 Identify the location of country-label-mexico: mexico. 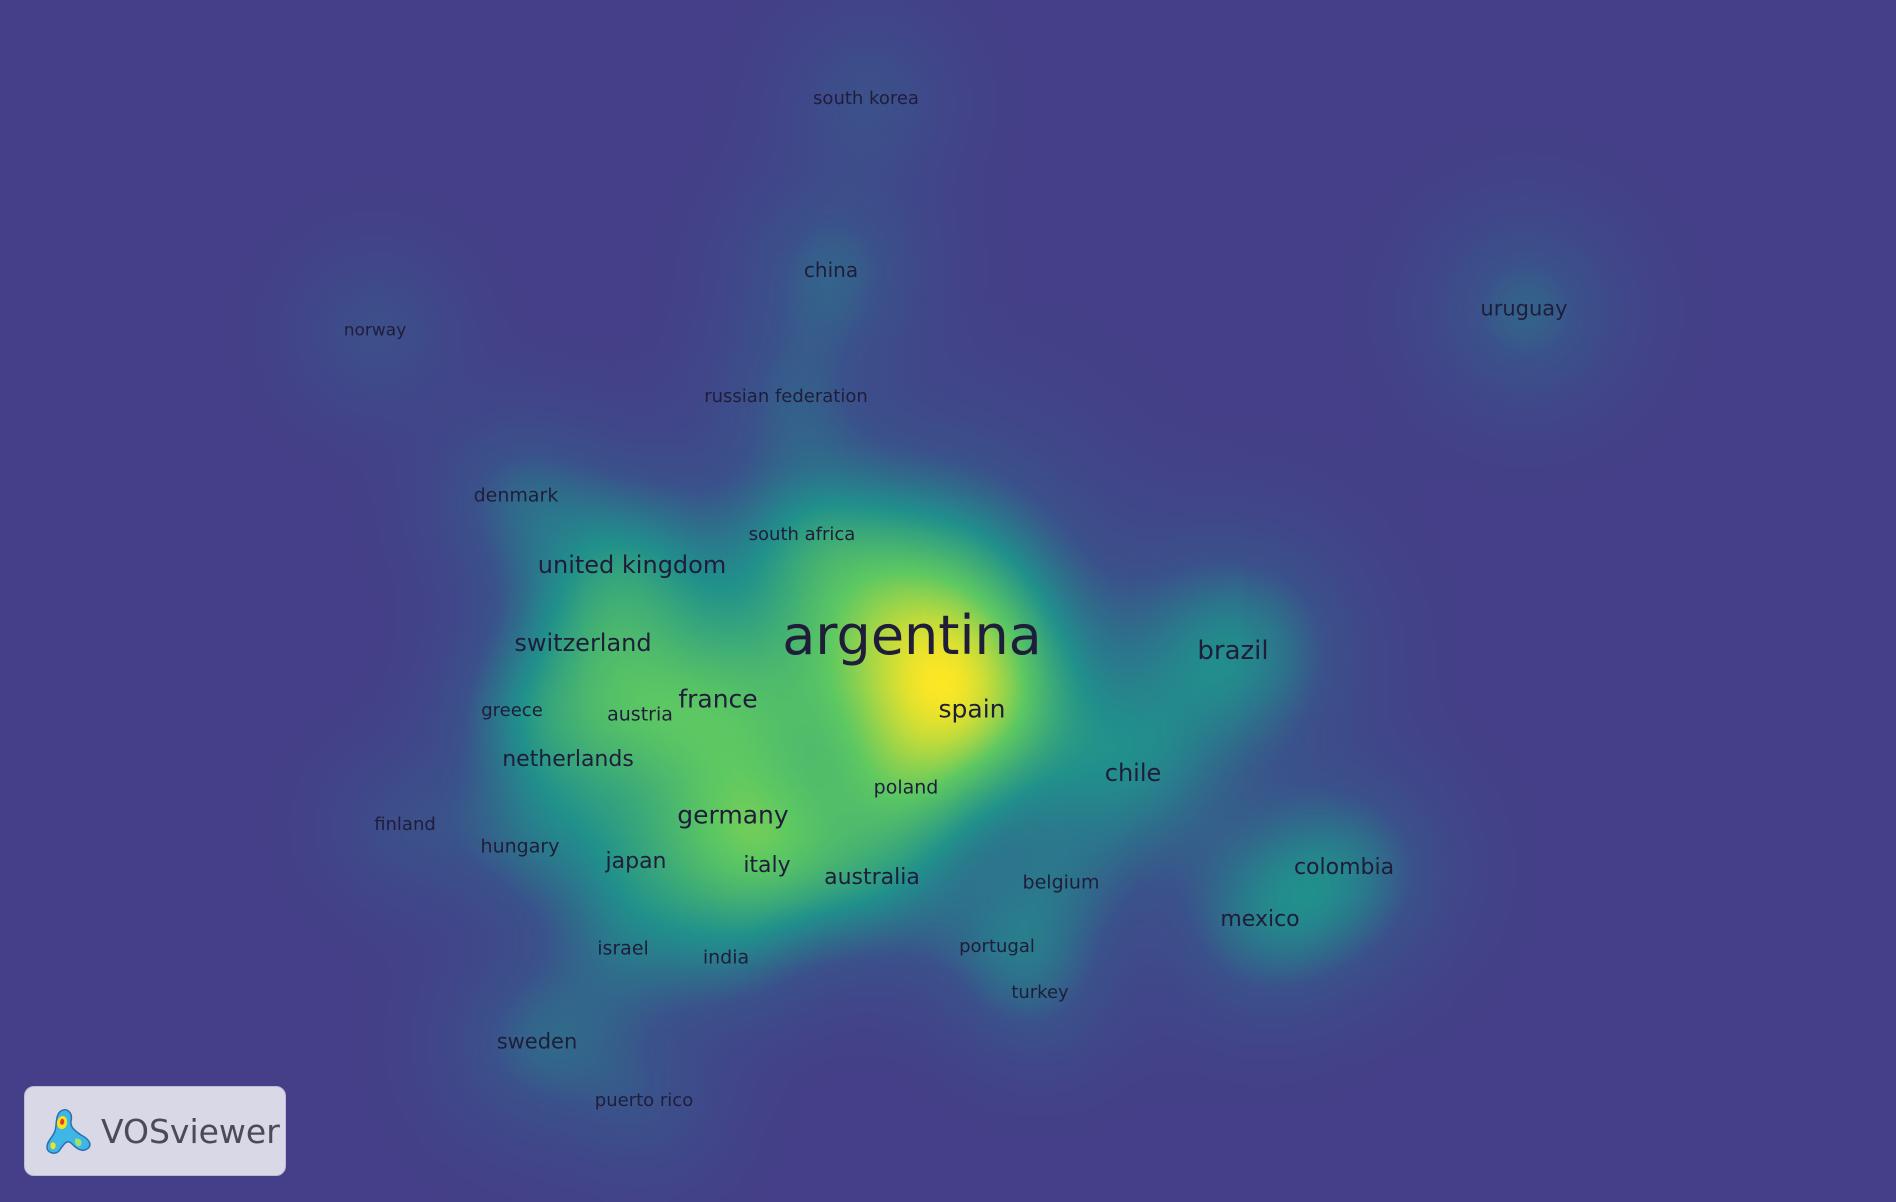
(1260, 919).